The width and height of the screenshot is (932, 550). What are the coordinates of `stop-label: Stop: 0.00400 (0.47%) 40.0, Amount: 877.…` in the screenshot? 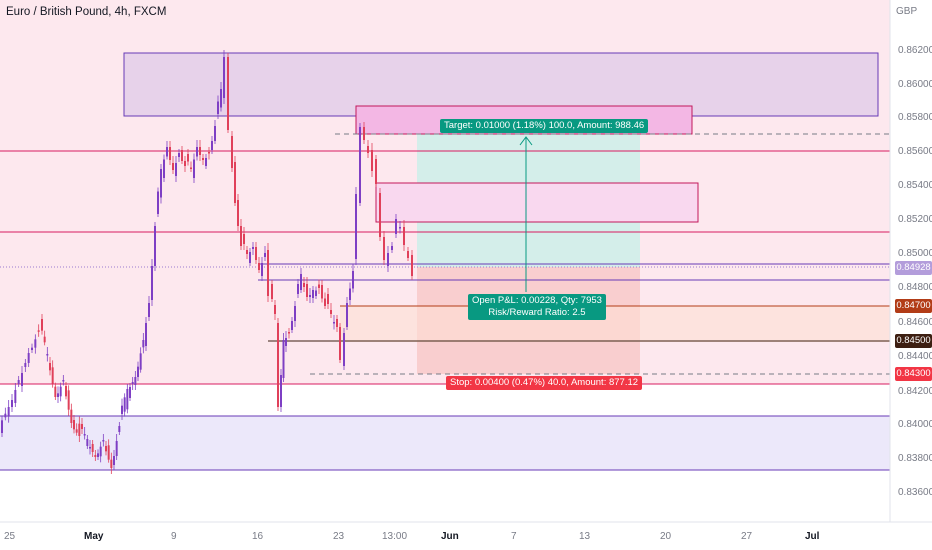 It's located at (544, 383).